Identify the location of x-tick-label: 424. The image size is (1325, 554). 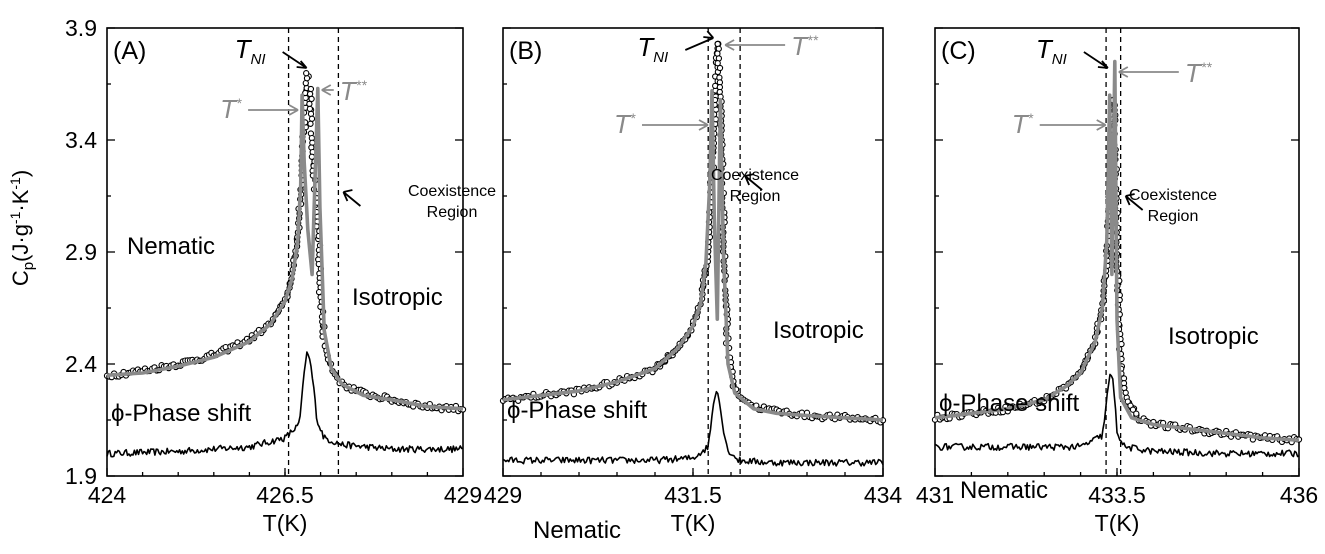
(107, 495).